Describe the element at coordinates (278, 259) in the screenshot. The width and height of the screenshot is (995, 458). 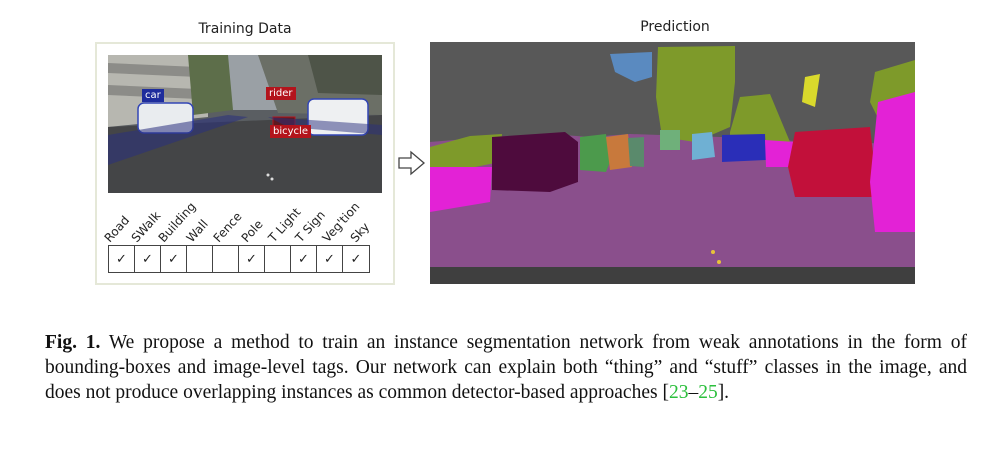
I see `tag-check-tlight` at that location.